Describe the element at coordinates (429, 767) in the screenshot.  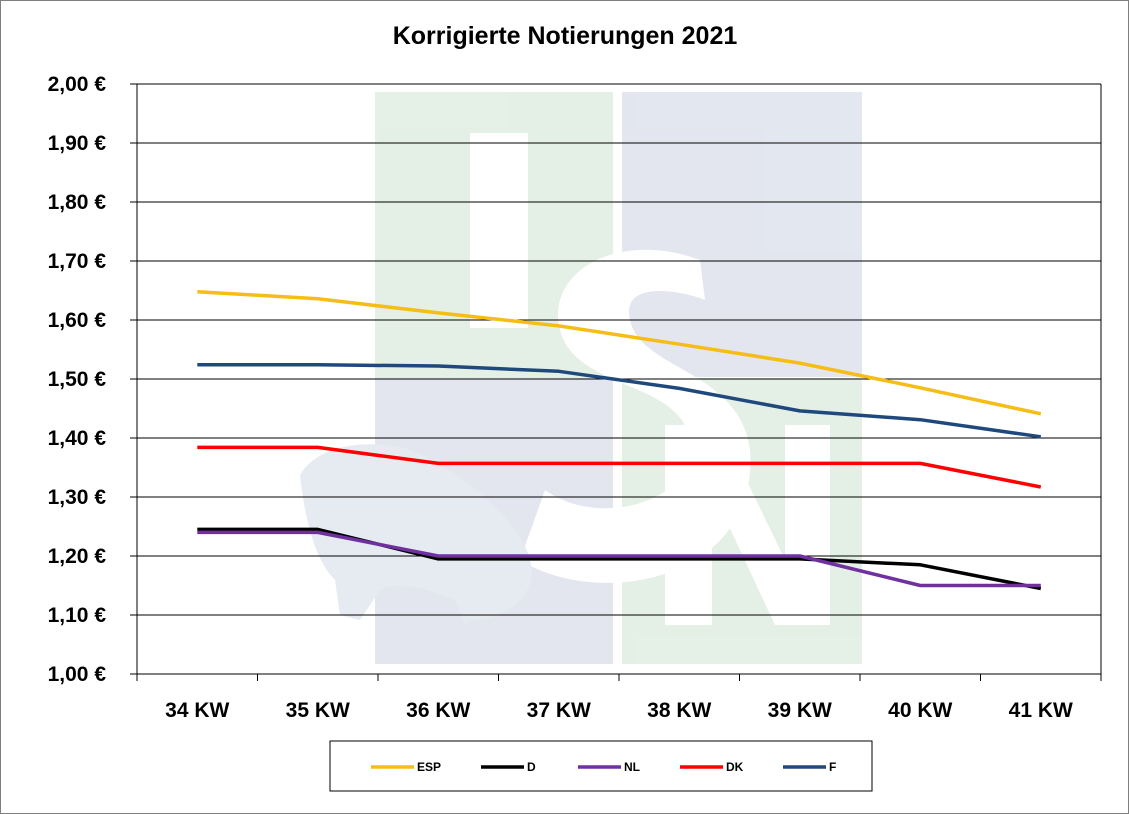
I see `legend-label-esp: ESP` at that location.